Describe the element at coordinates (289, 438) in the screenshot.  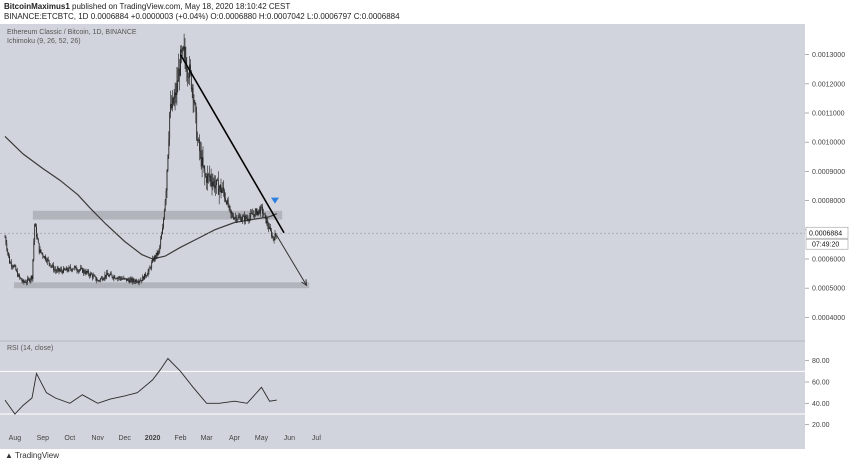
I see `time-tick-label: Jun` at that location.